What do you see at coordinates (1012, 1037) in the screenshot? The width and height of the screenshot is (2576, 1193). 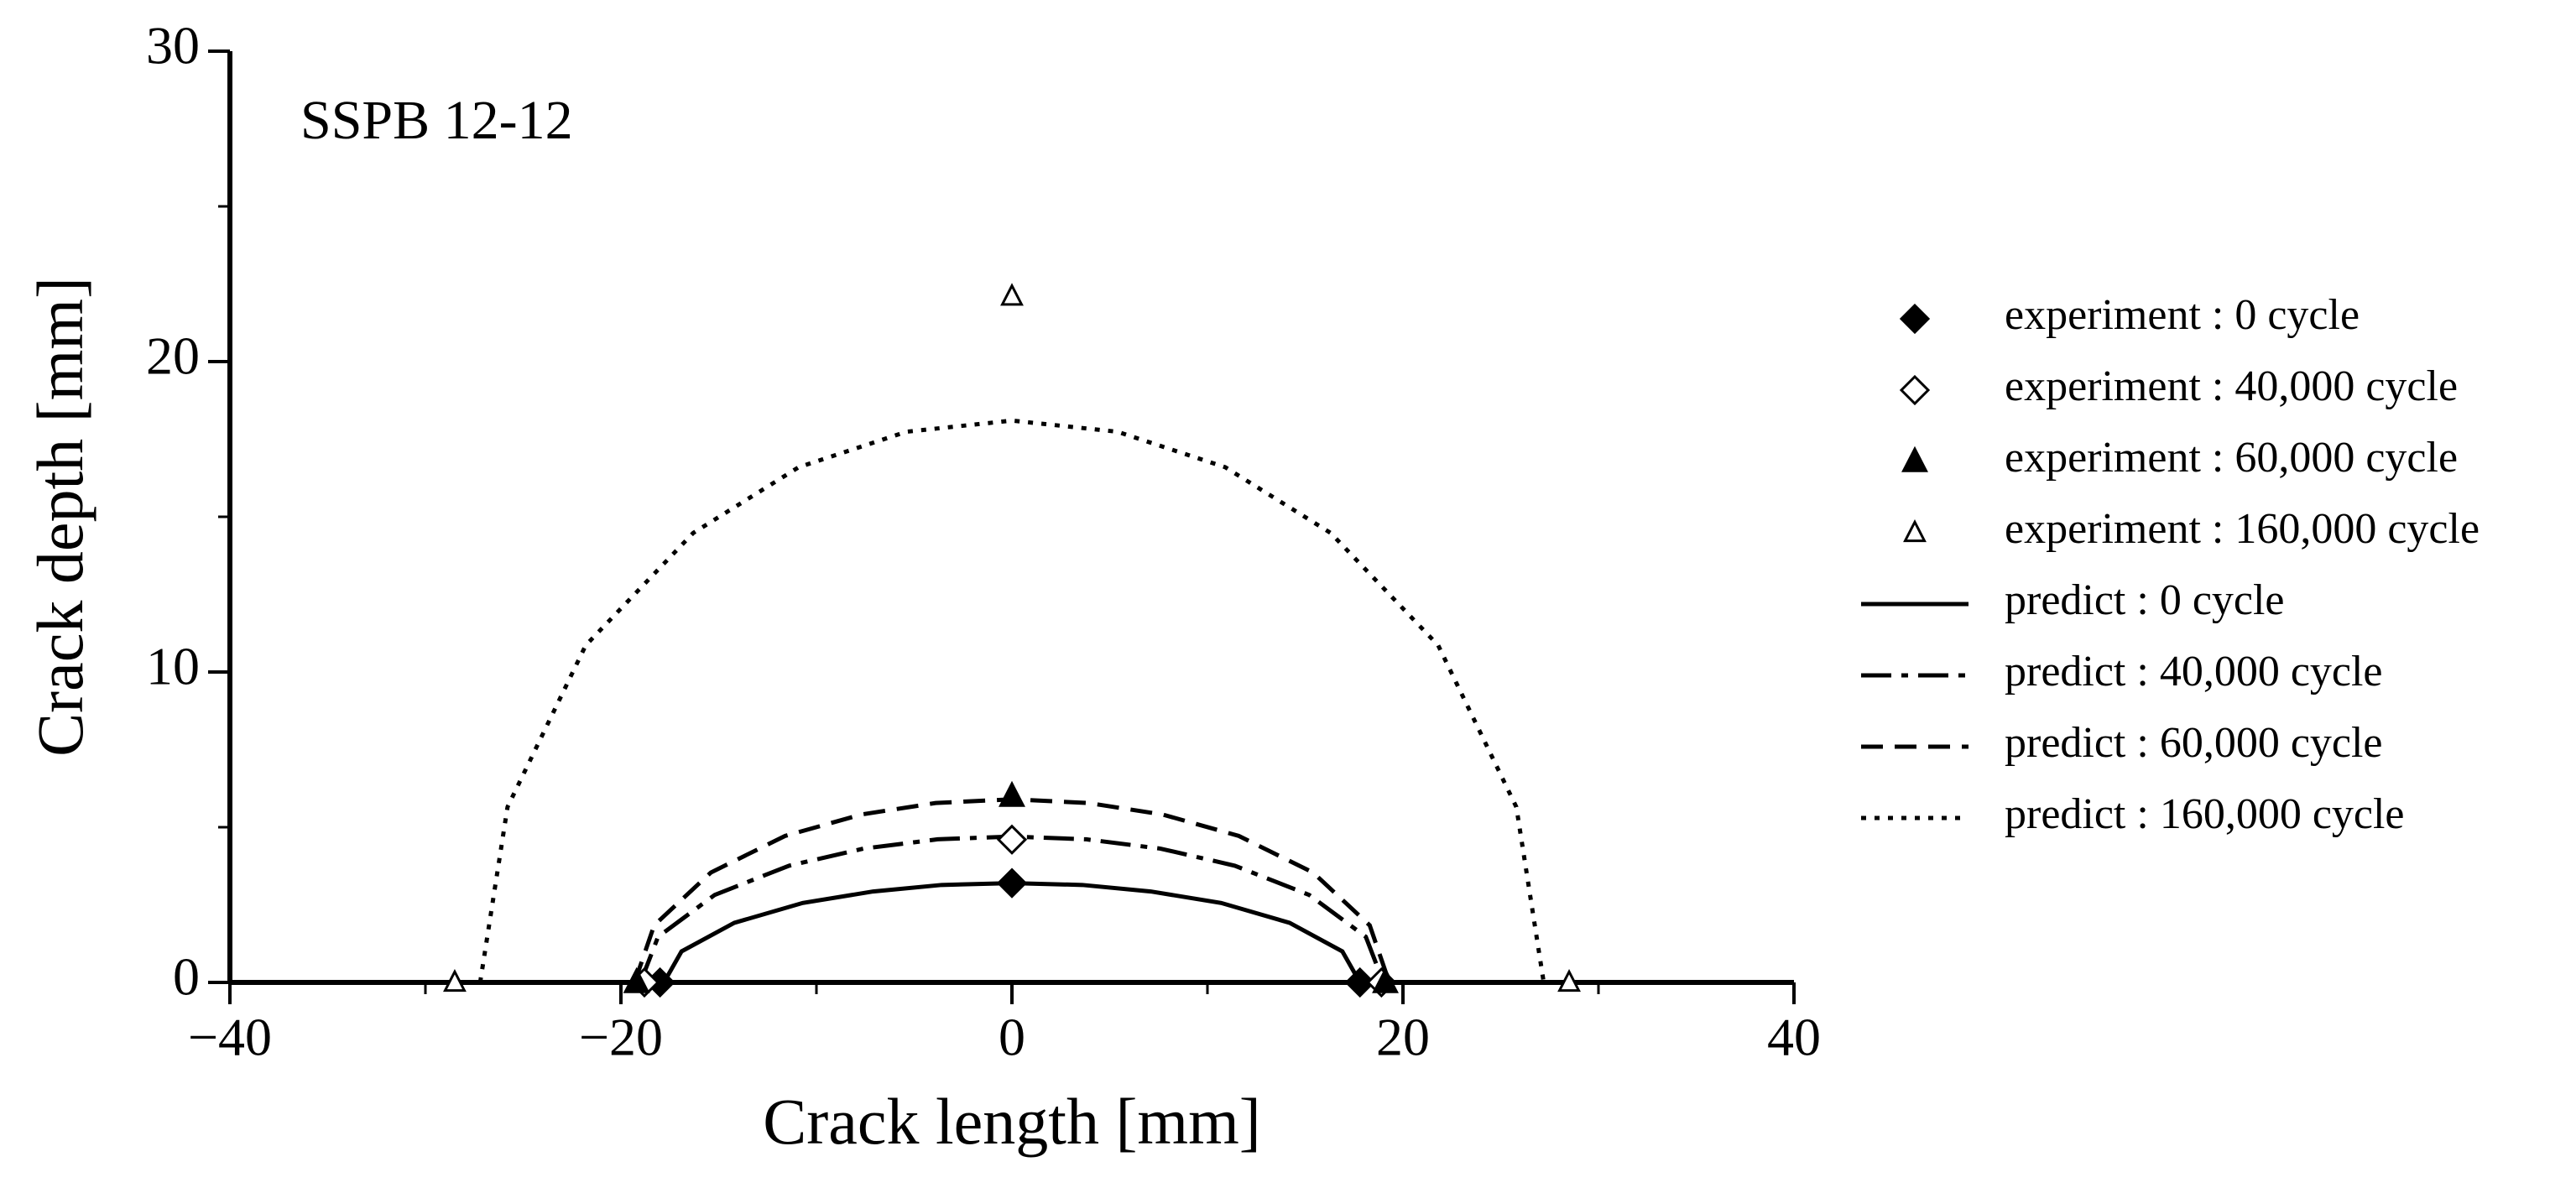 I see `x-tick-label: 0` at bounding box center [1012, 1037].